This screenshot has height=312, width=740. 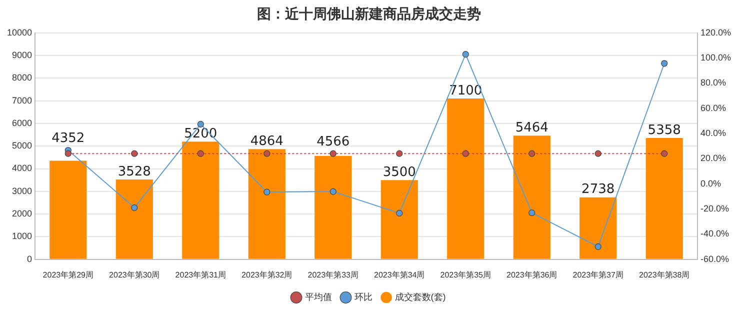 I want to click on y-tick-label: 8000, so click(x=22, y=77).